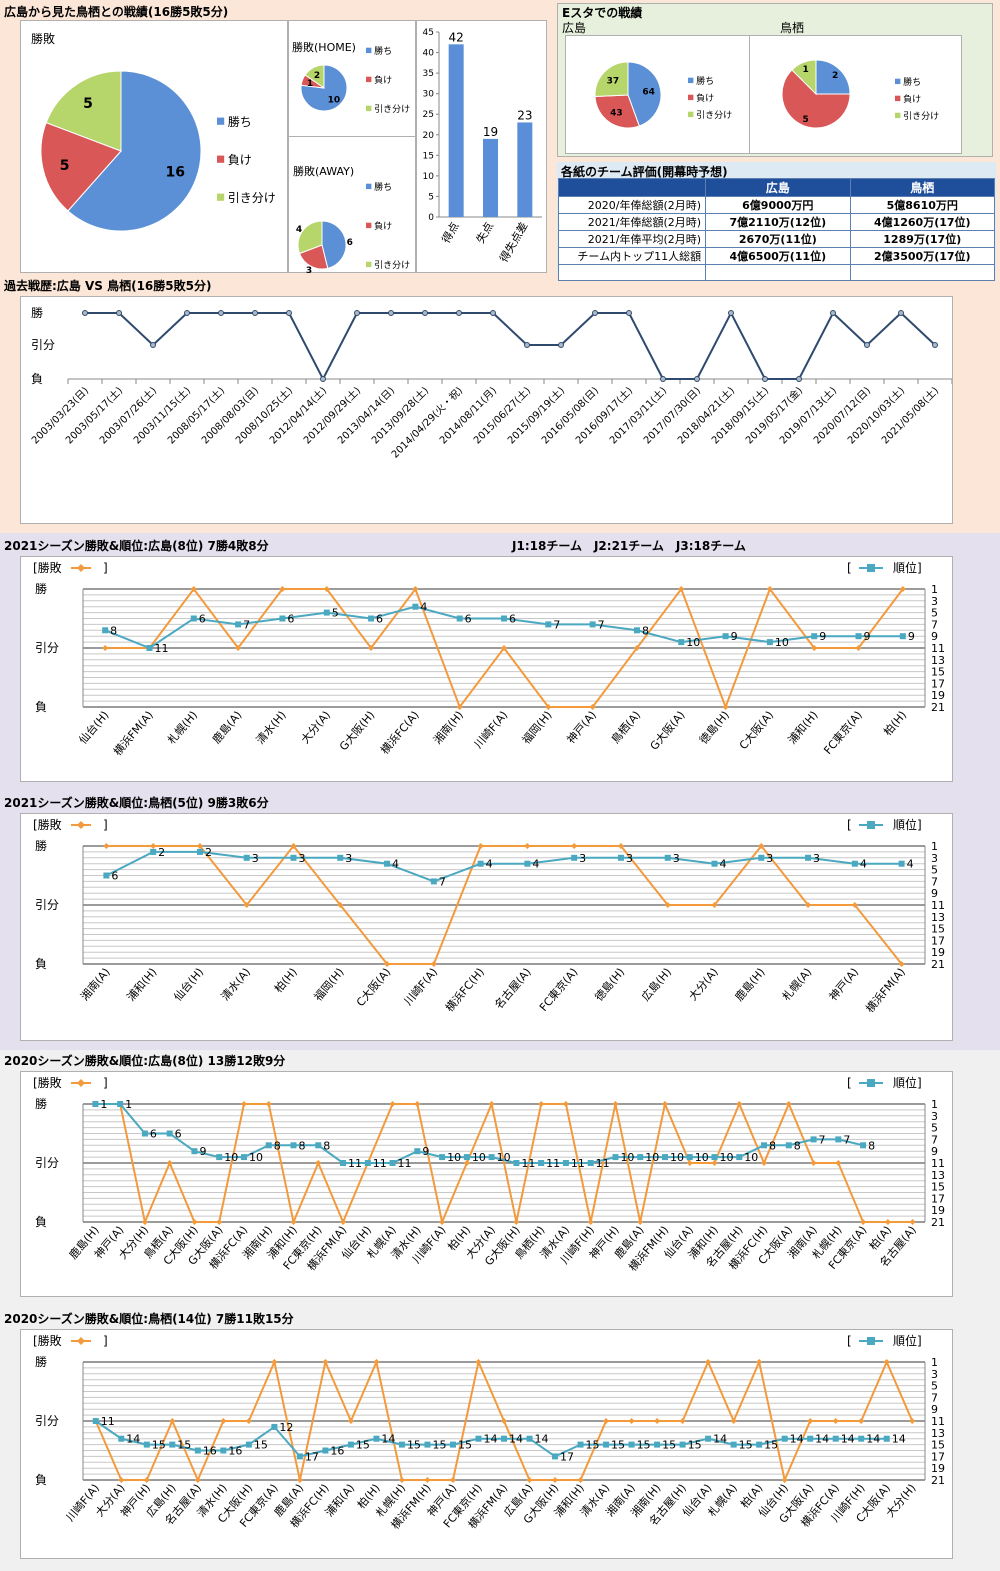  Describe the element at coordinates (871, 1341) in the screenshot. I see `legend-rank-marker` at that location.